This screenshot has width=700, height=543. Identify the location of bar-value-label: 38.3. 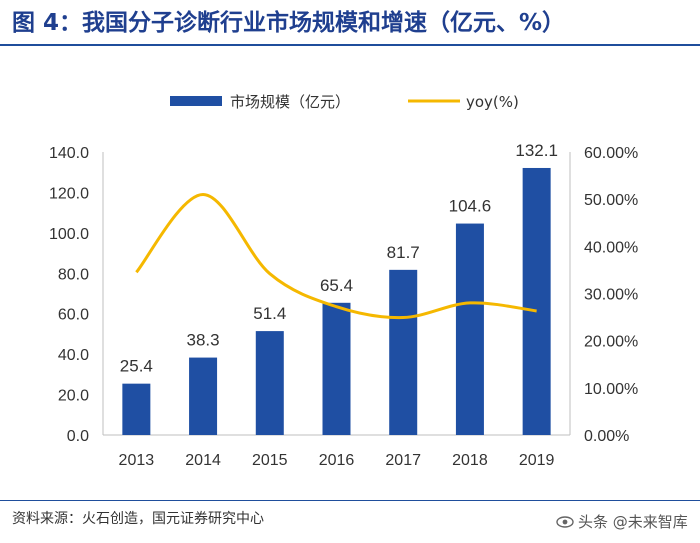
(203, 340).